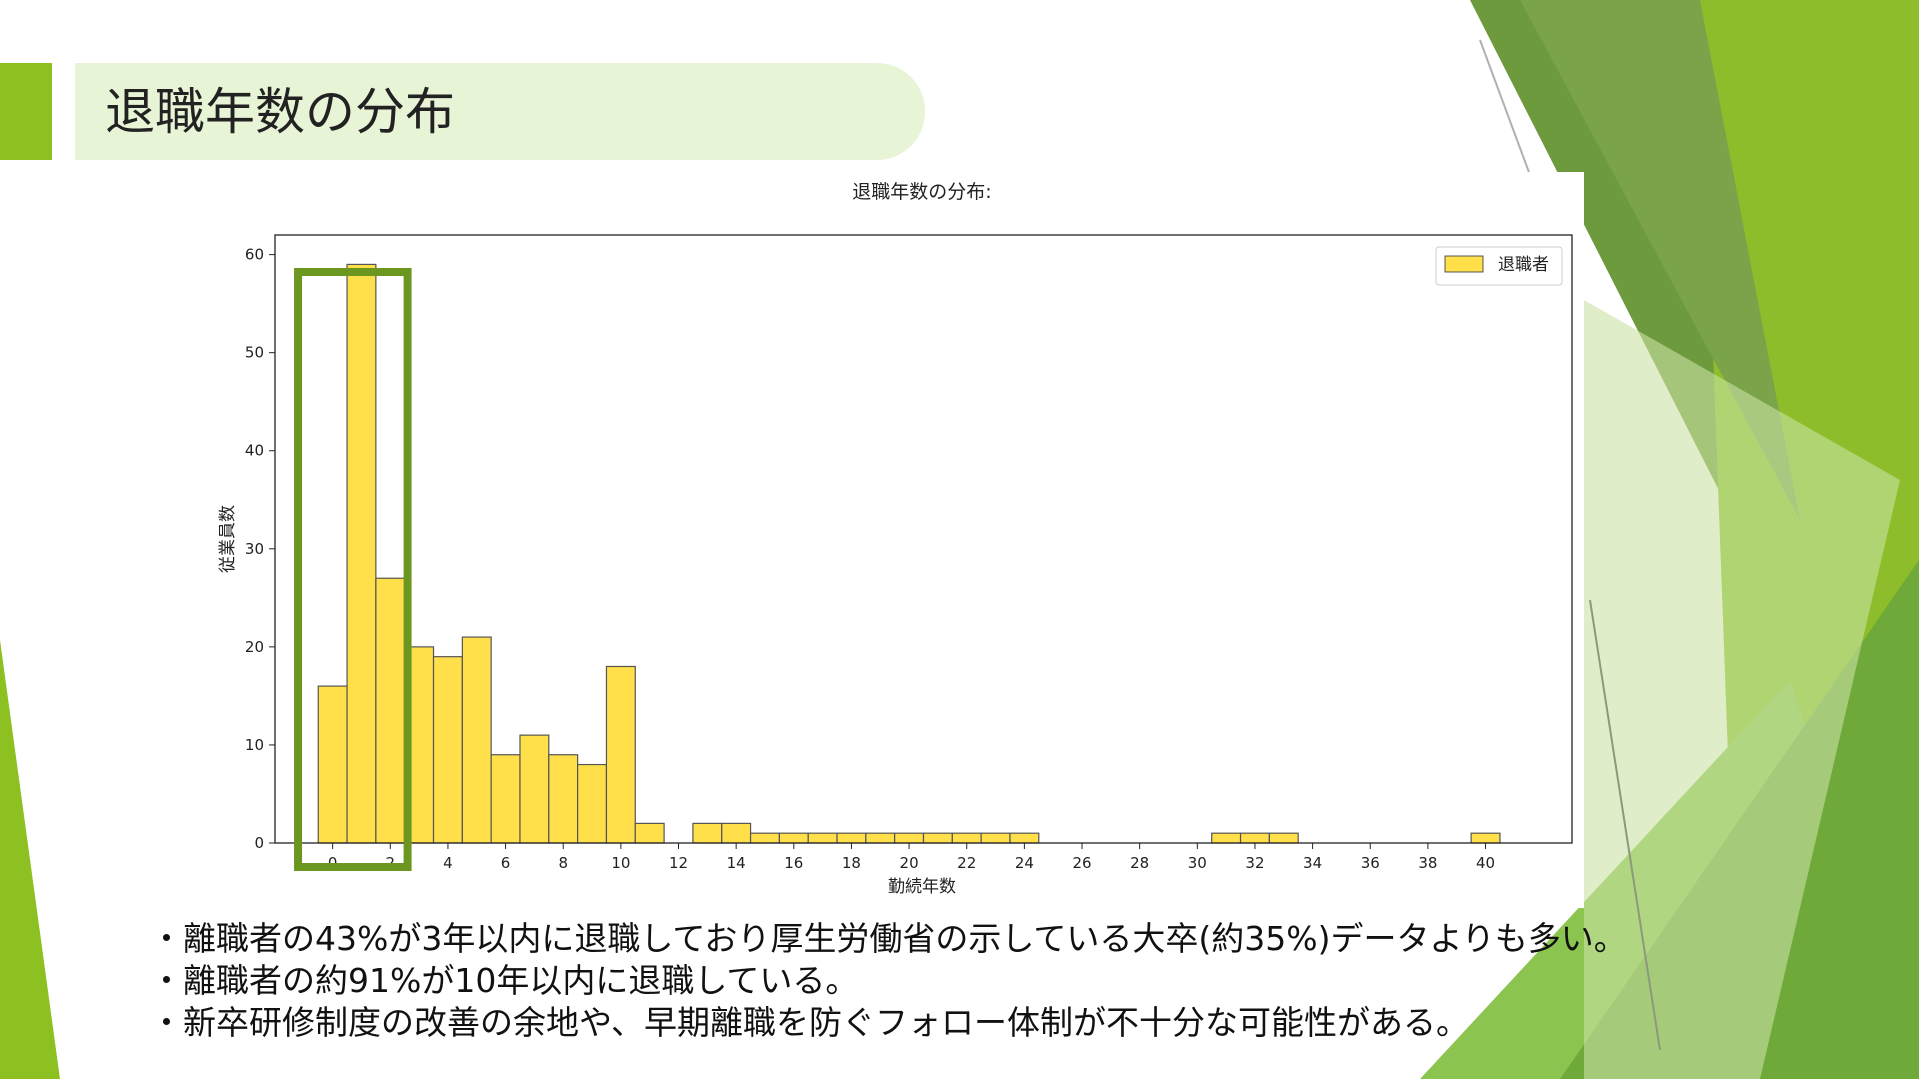  Describe the element at coordinates (851, 863) in the screenshot. I see `x-tick-label: 18` at that location.